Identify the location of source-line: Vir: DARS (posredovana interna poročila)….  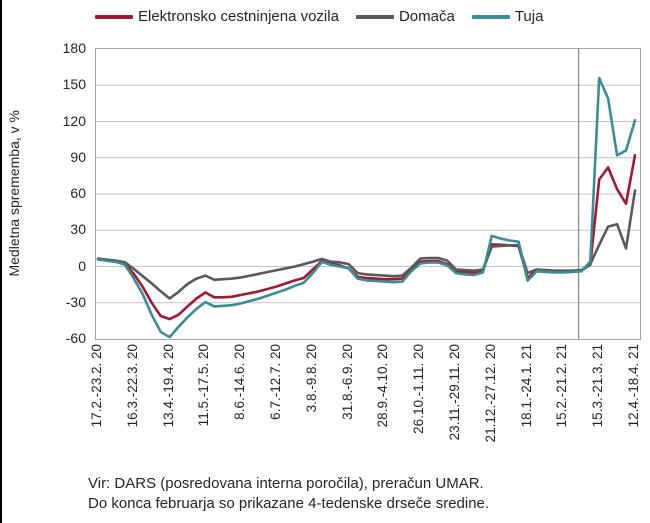
(286, 483).